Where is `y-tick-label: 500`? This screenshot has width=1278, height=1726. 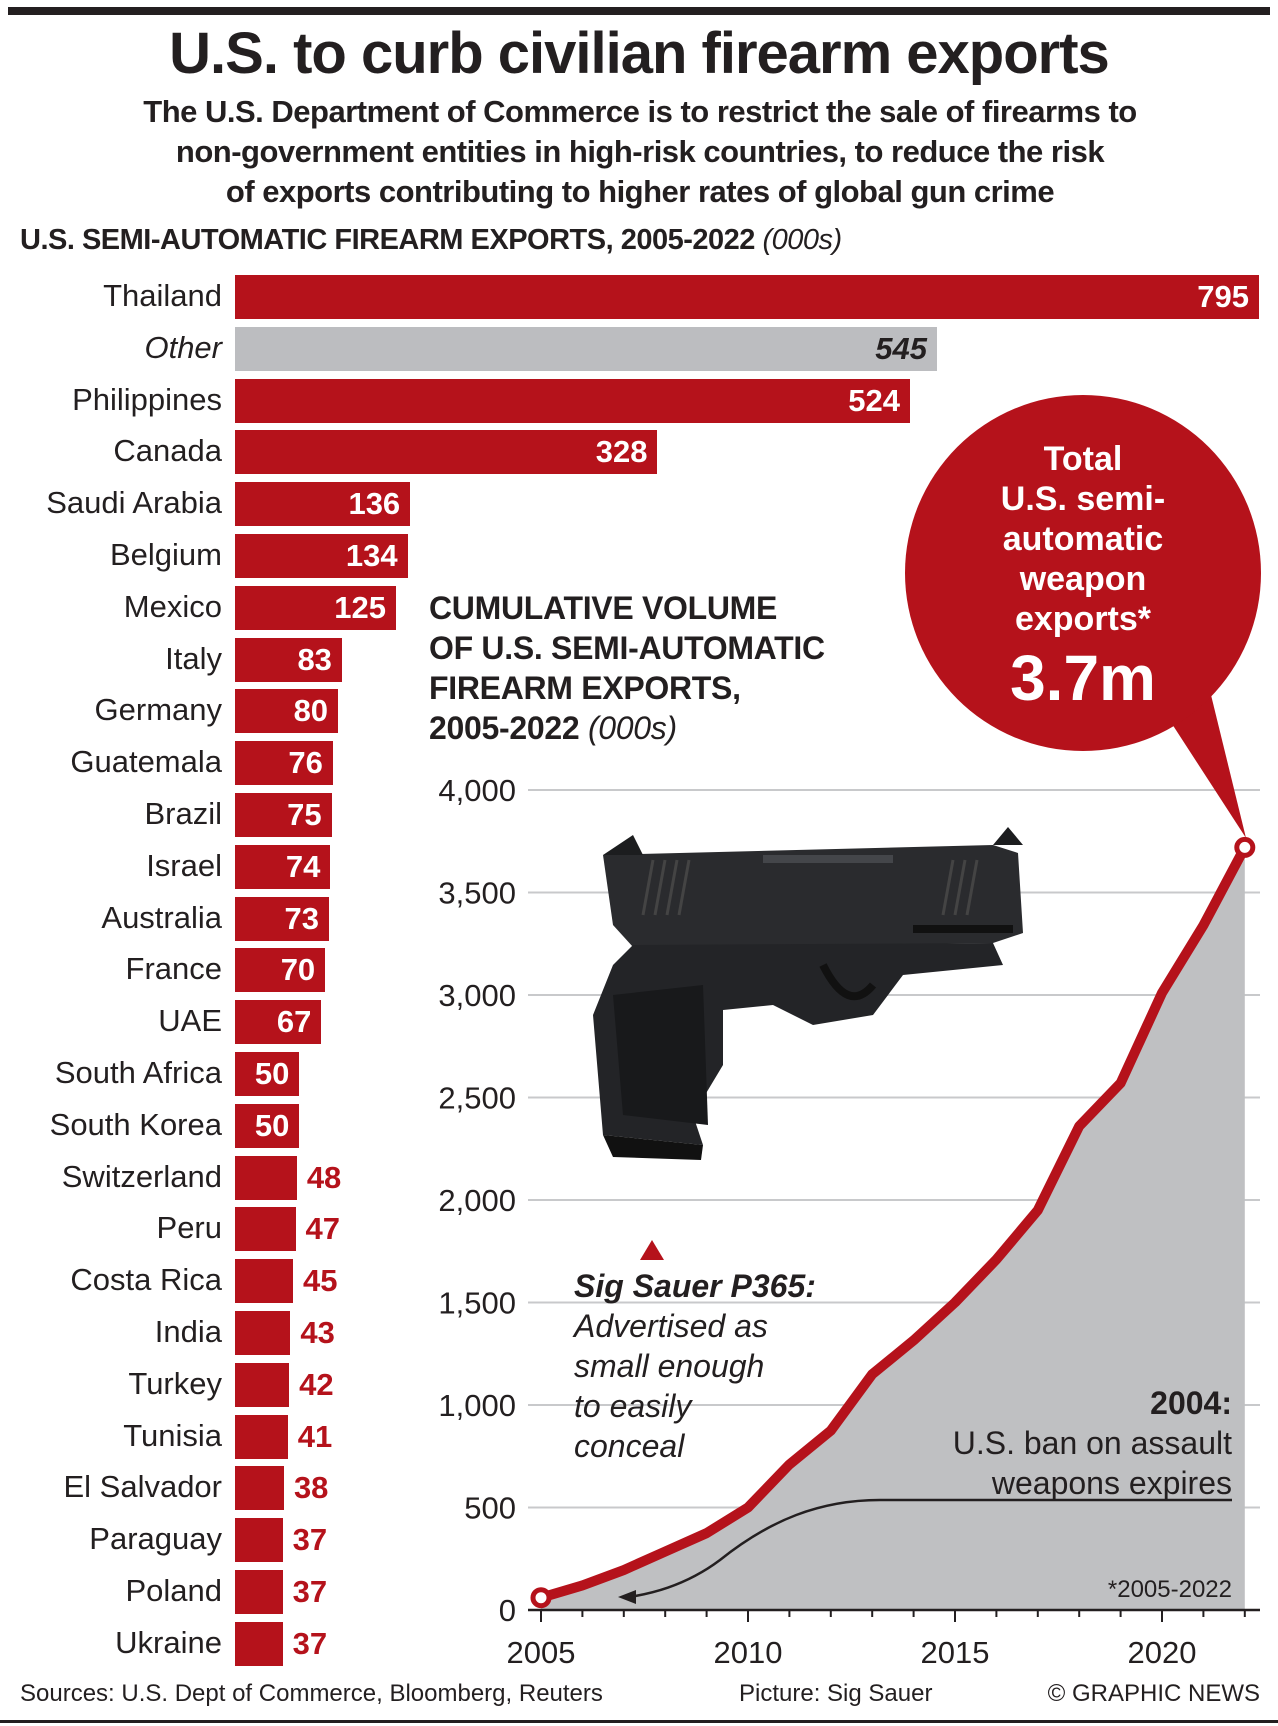 y-tick-label: 500 is located at coordinates (490, 1508).